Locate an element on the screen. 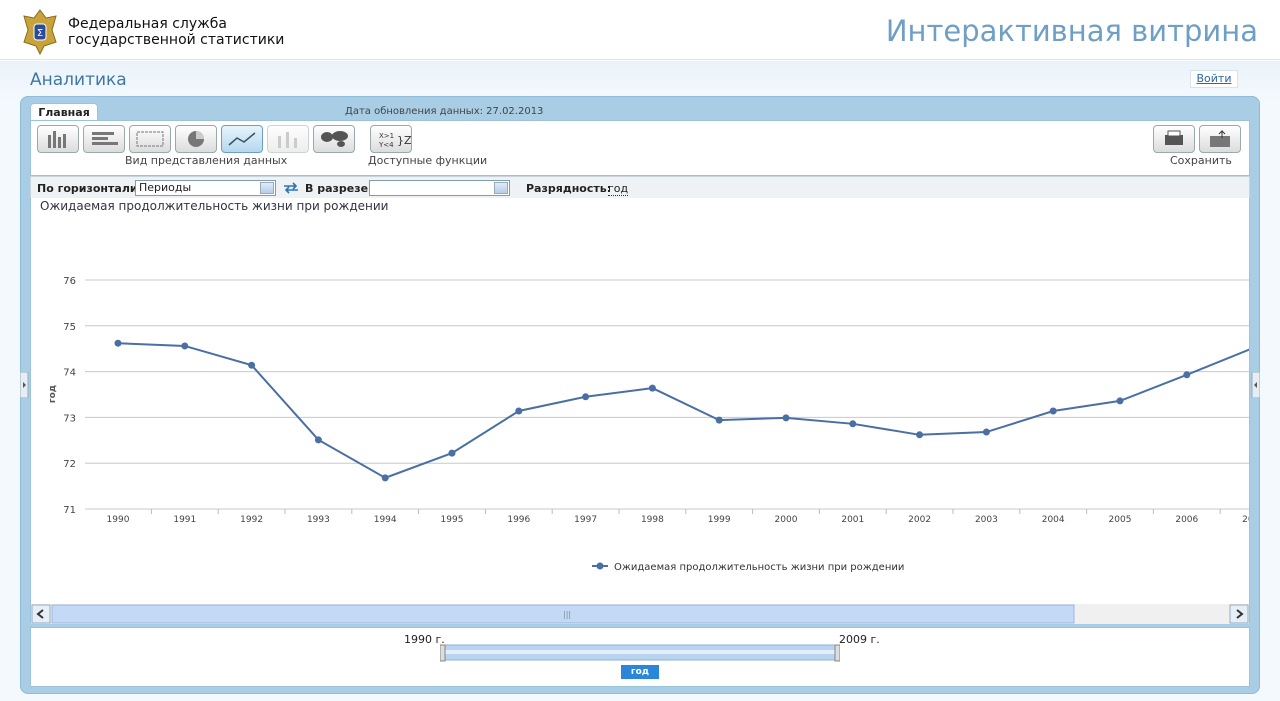 The image size is (1280, 701). y-tick-label: 72 is located at coordinates (69, 464).